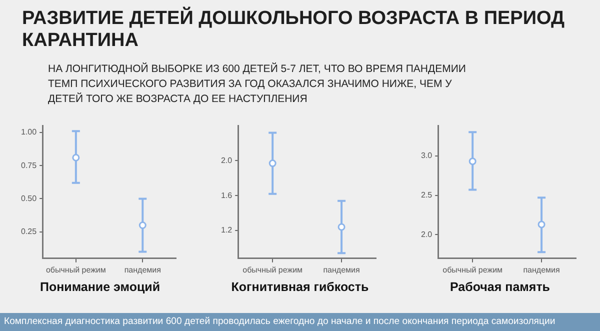  What do you see at coordinates (280, 322) in the screenshot?
I see `text: Комплексная диагностика развитии 600 детей проводилась ежегодно до начале и после окончания периода самоизоляции` at bounding box center [280, 322].